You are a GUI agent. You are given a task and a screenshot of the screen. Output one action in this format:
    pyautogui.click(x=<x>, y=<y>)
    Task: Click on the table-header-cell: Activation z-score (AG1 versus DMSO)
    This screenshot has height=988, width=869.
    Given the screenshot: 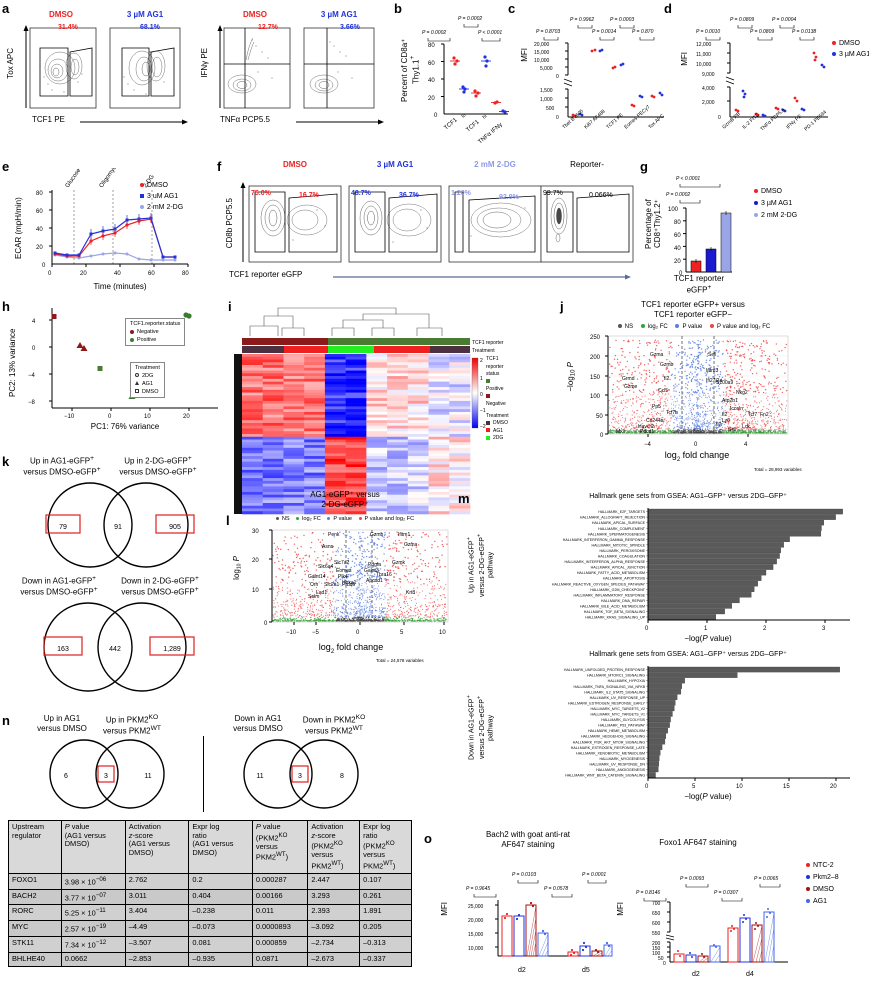 What is the action you would take?
    pyautogui.click(x=157, y=847)
    